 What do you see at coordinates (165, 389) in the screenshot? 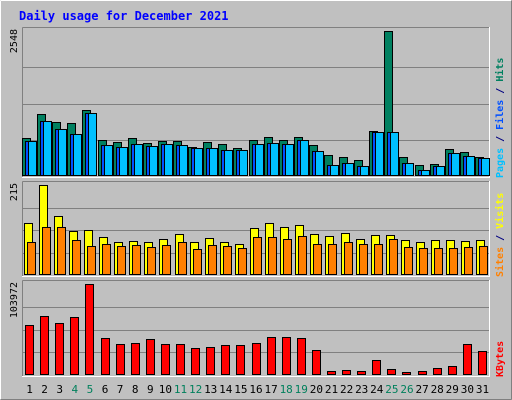
I see `x-tick-label: 10` at bounding box center [165, 389].